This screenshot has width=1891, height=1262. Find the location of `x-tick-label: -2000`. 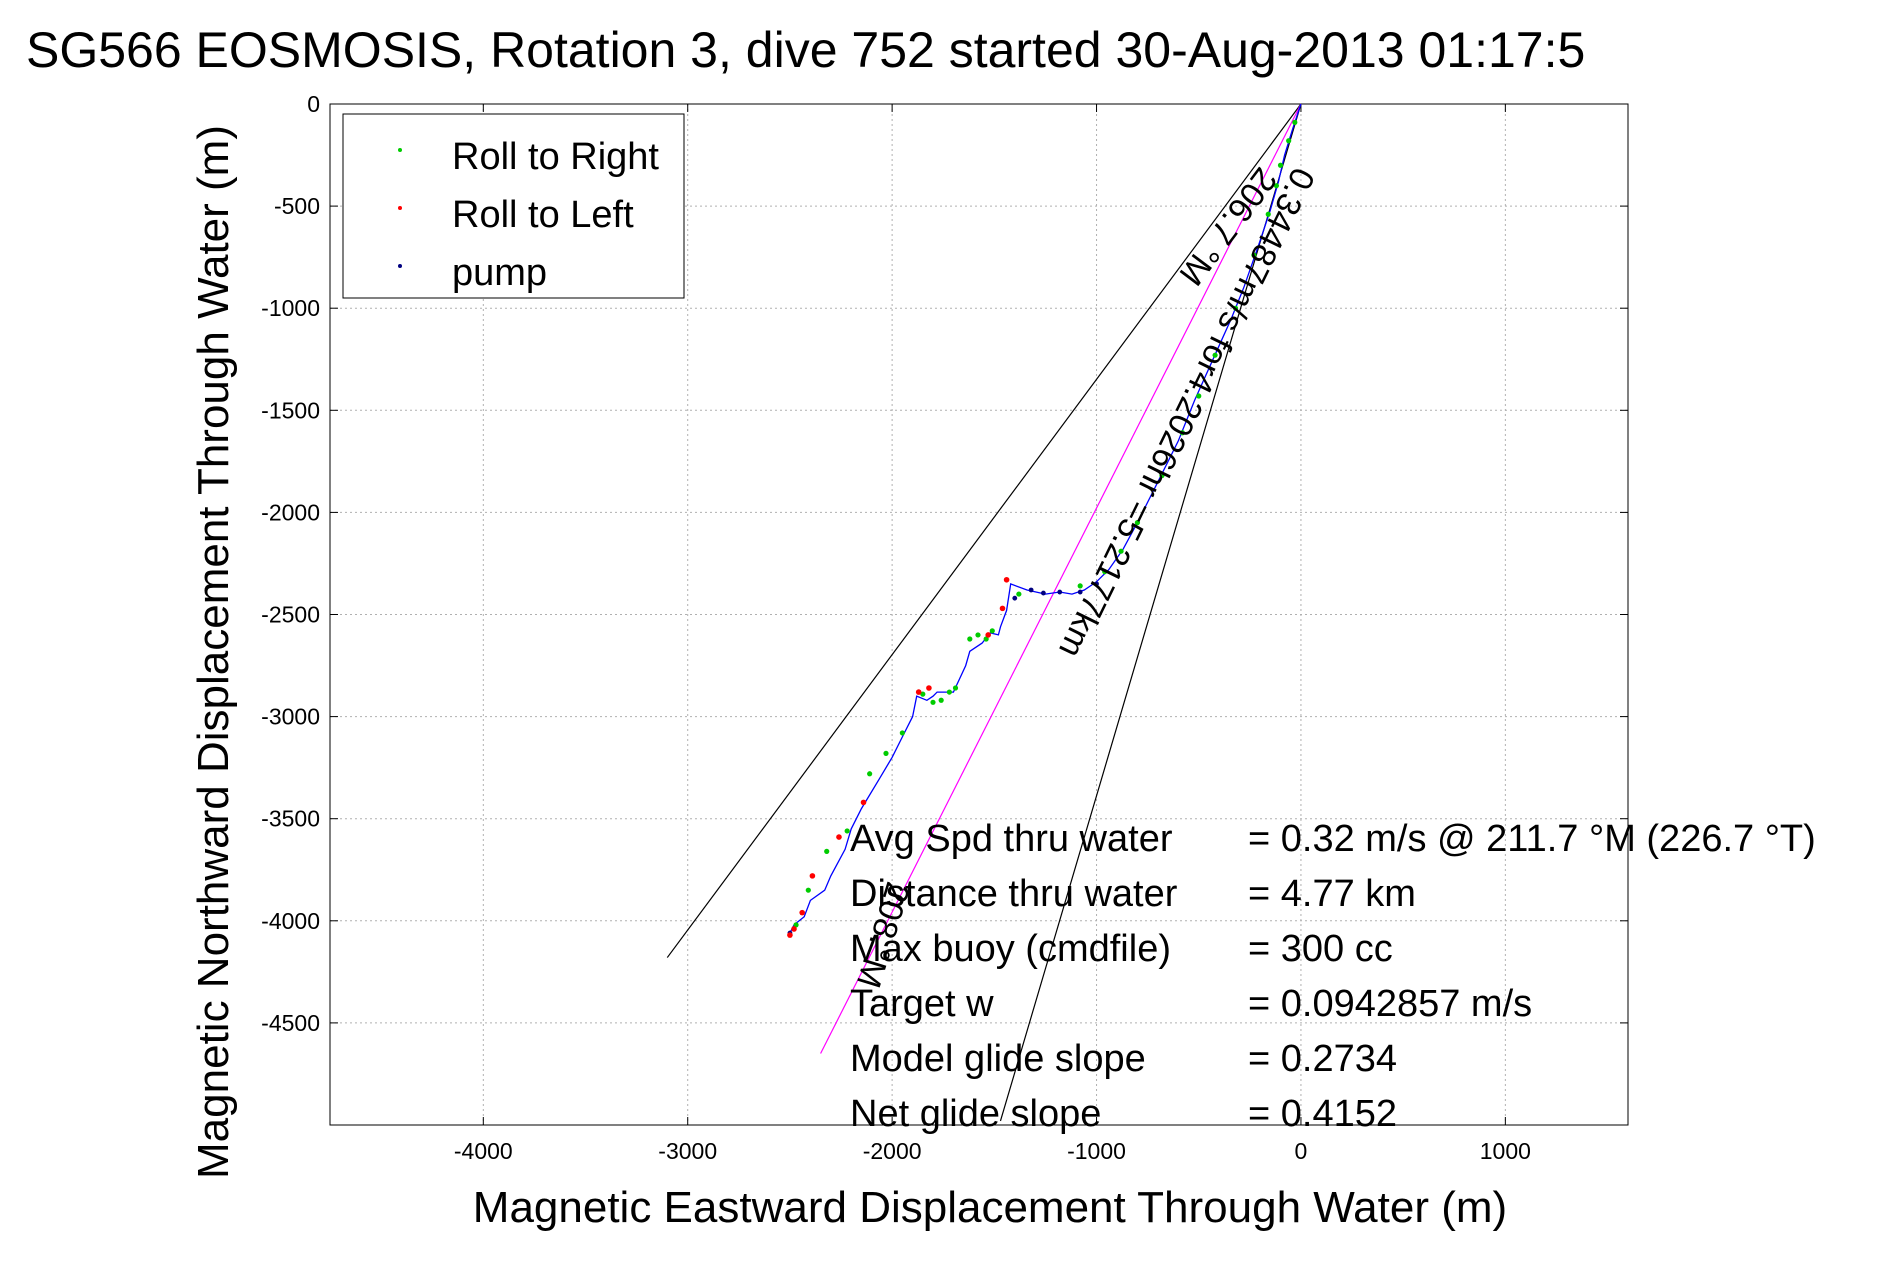

x-tick-label: -2000 is located at coordinates (892, 1151).